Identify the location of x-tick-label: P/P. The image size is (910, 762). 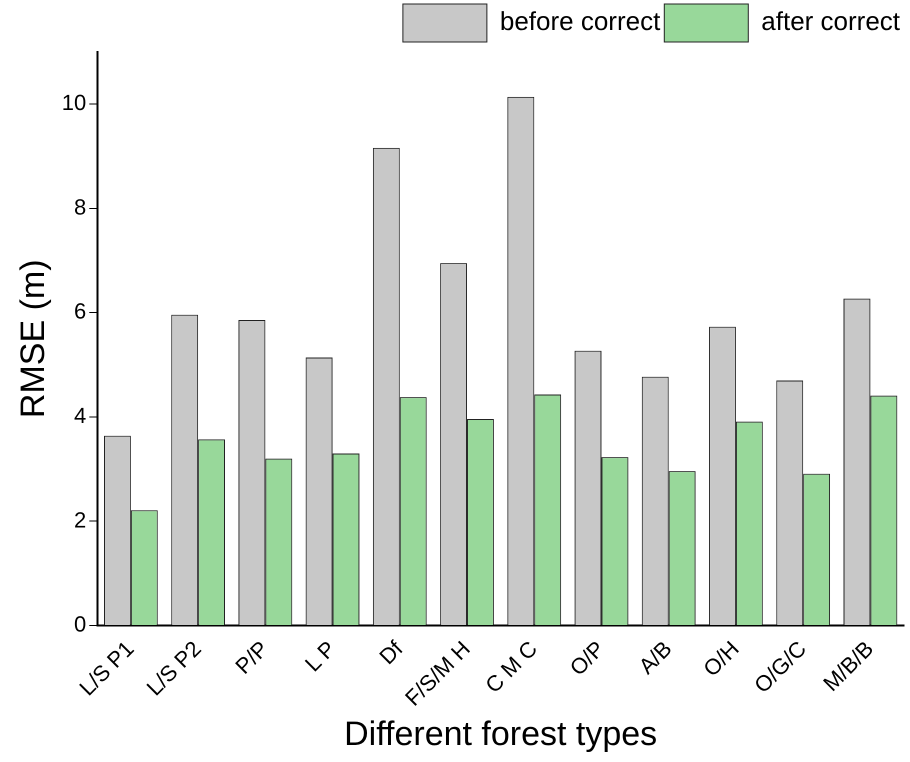
(252, 657).